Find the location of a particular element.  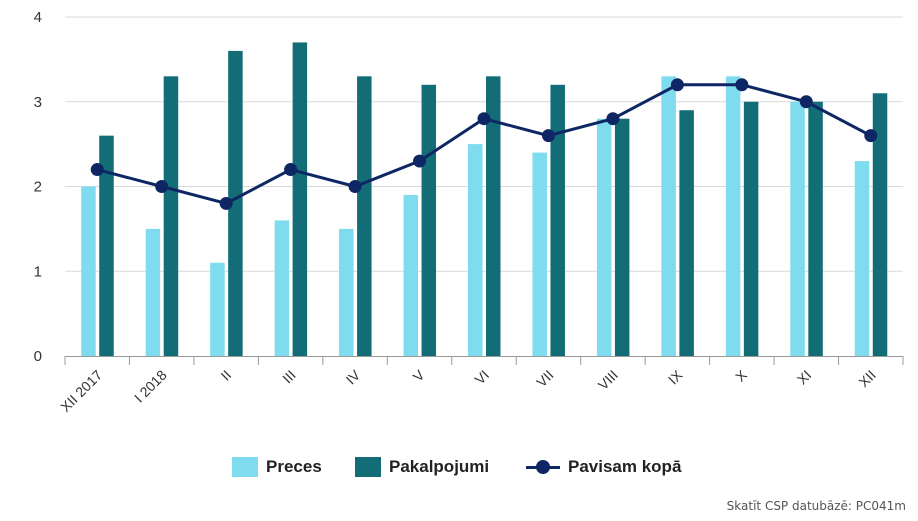

x-tick-label: X is located at coordinates (741, 375).